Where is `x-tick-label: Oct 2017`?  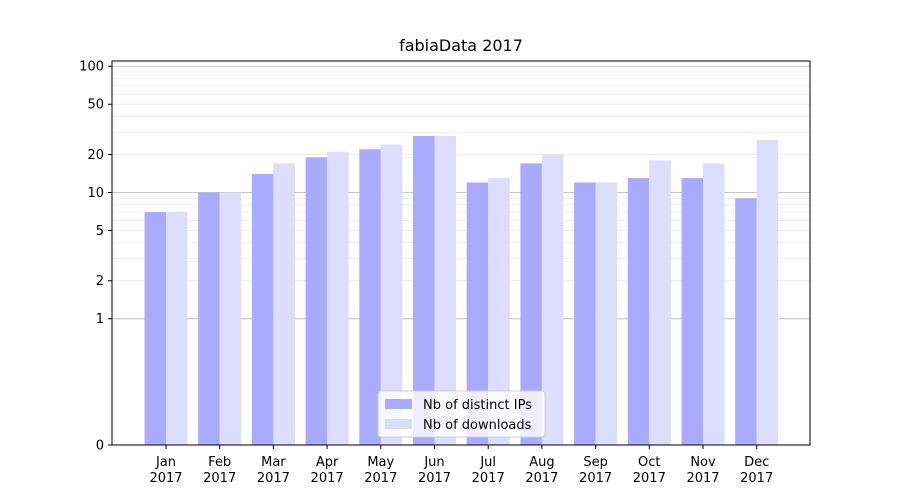 x-tick-label: Oct 2017 is located at coordinates (649, 470).